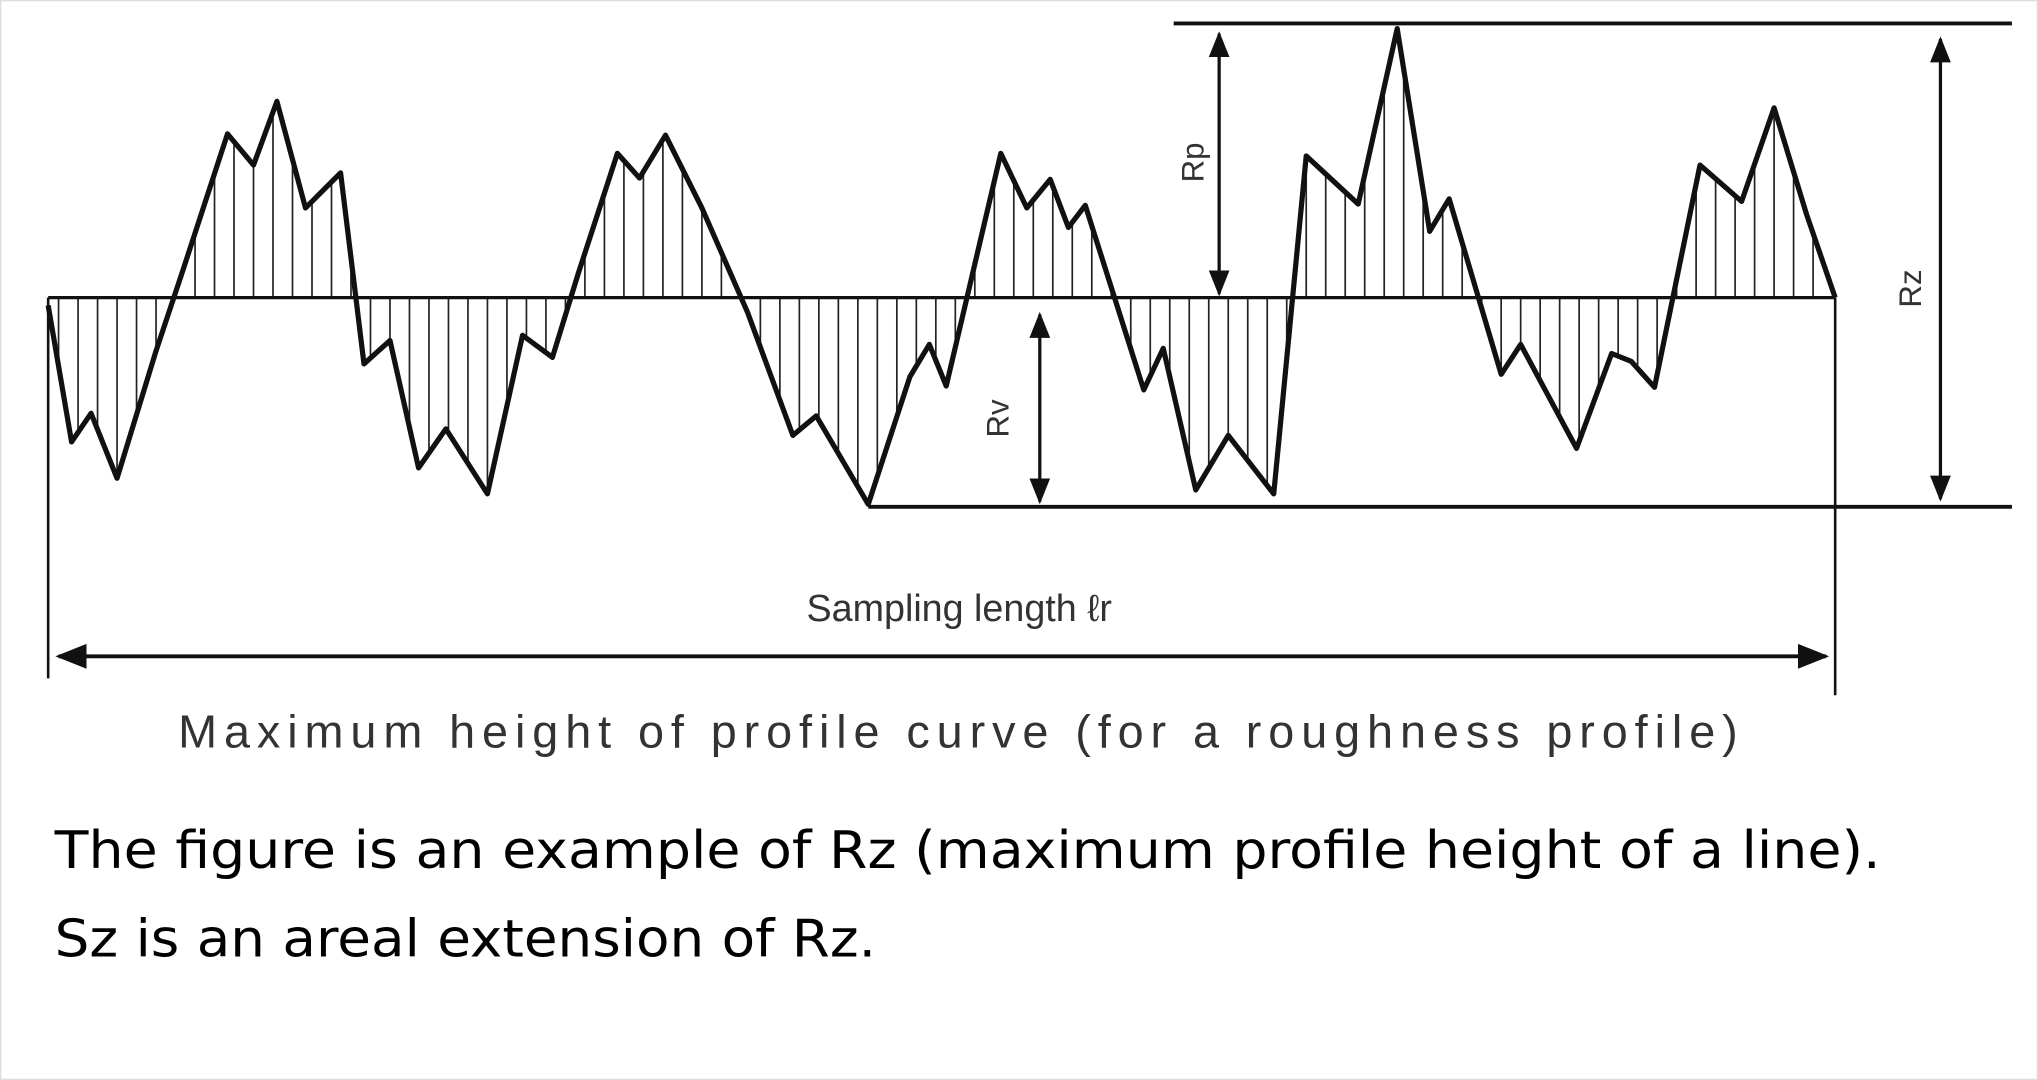 The image size is (2038, 1080). What do you see at coordinates (998, 418) in the screenshot?
I see `rv-label: Rv` at bounding box center [998, 418].